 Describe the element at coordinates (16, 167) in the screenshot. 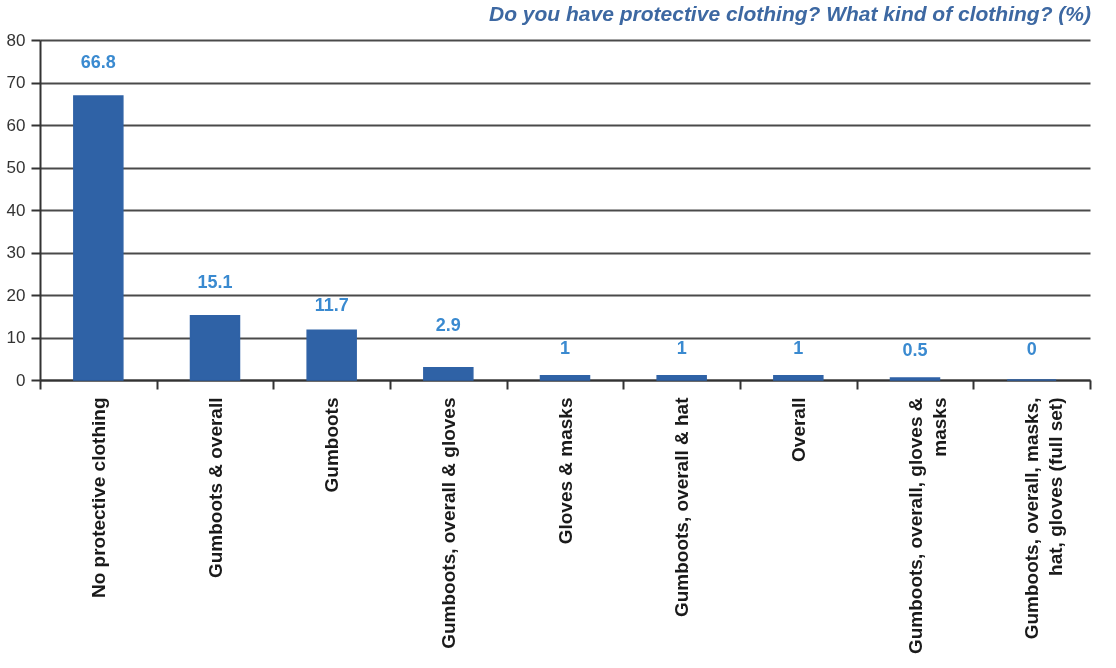

I see `y-tick-label: 50` at that location.